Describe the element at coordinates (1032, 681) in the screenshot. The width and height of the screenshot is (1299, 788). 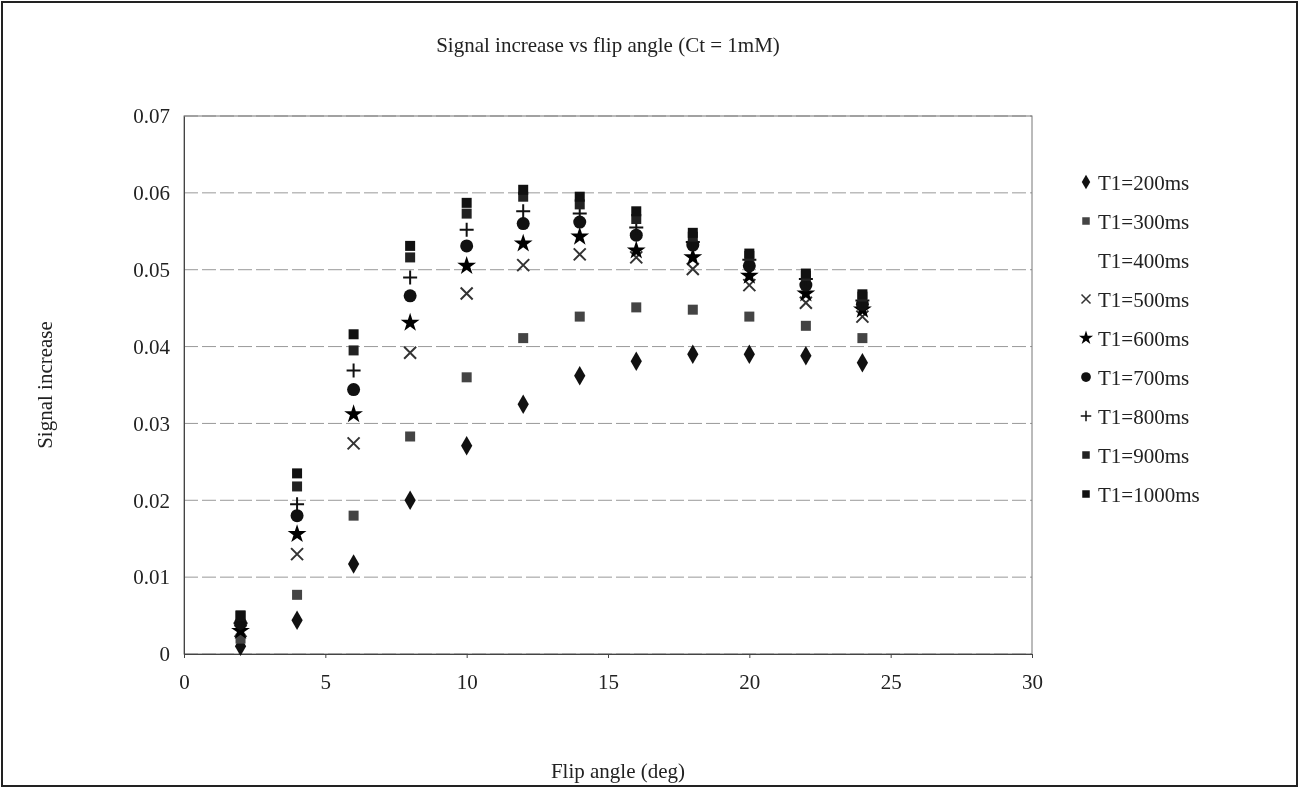
I see `x-tick-label: 30` at that location.